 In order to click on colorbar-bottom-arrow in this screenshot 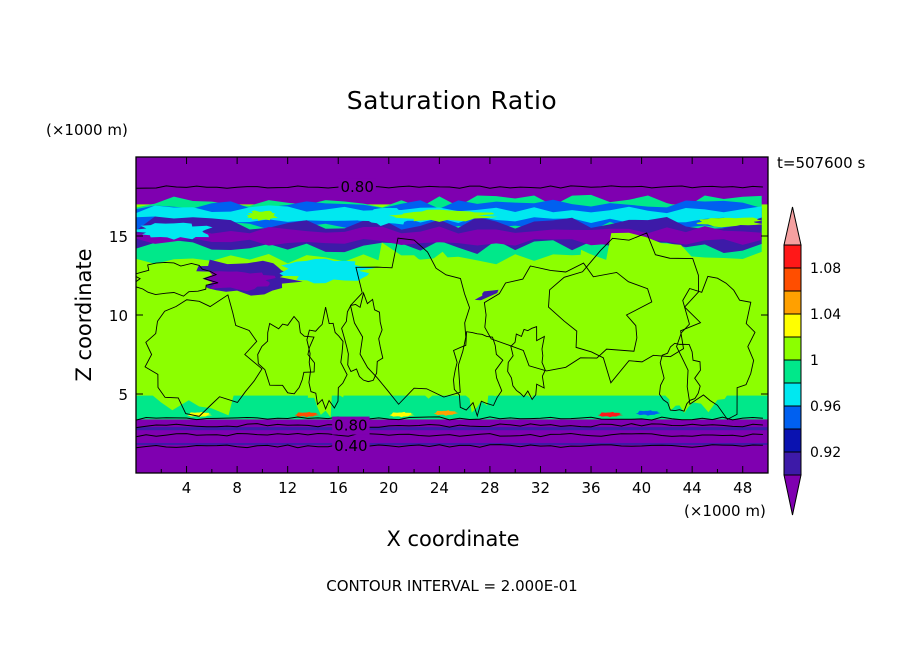, I will do `click(792, 495)`.